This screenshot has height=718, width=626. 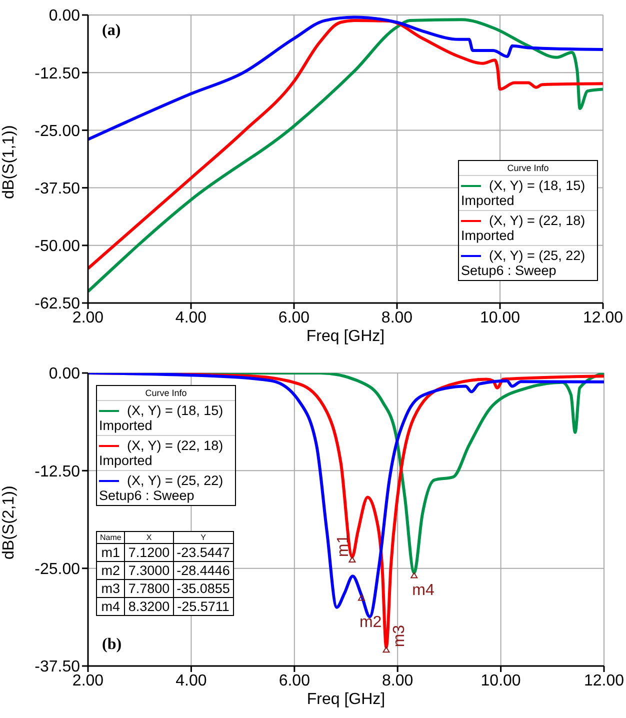 I want to click on annotation: -28.4446, so click(x=203, y=571).